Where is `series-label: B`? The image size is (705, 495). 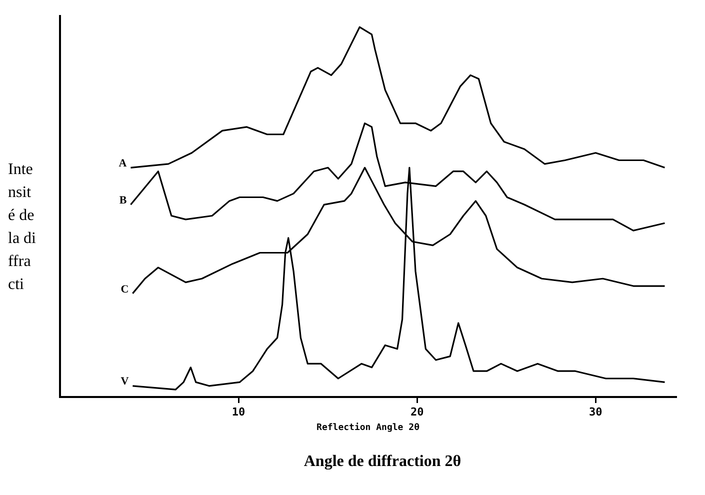
series-label: B is located at coordinates (123, 200).